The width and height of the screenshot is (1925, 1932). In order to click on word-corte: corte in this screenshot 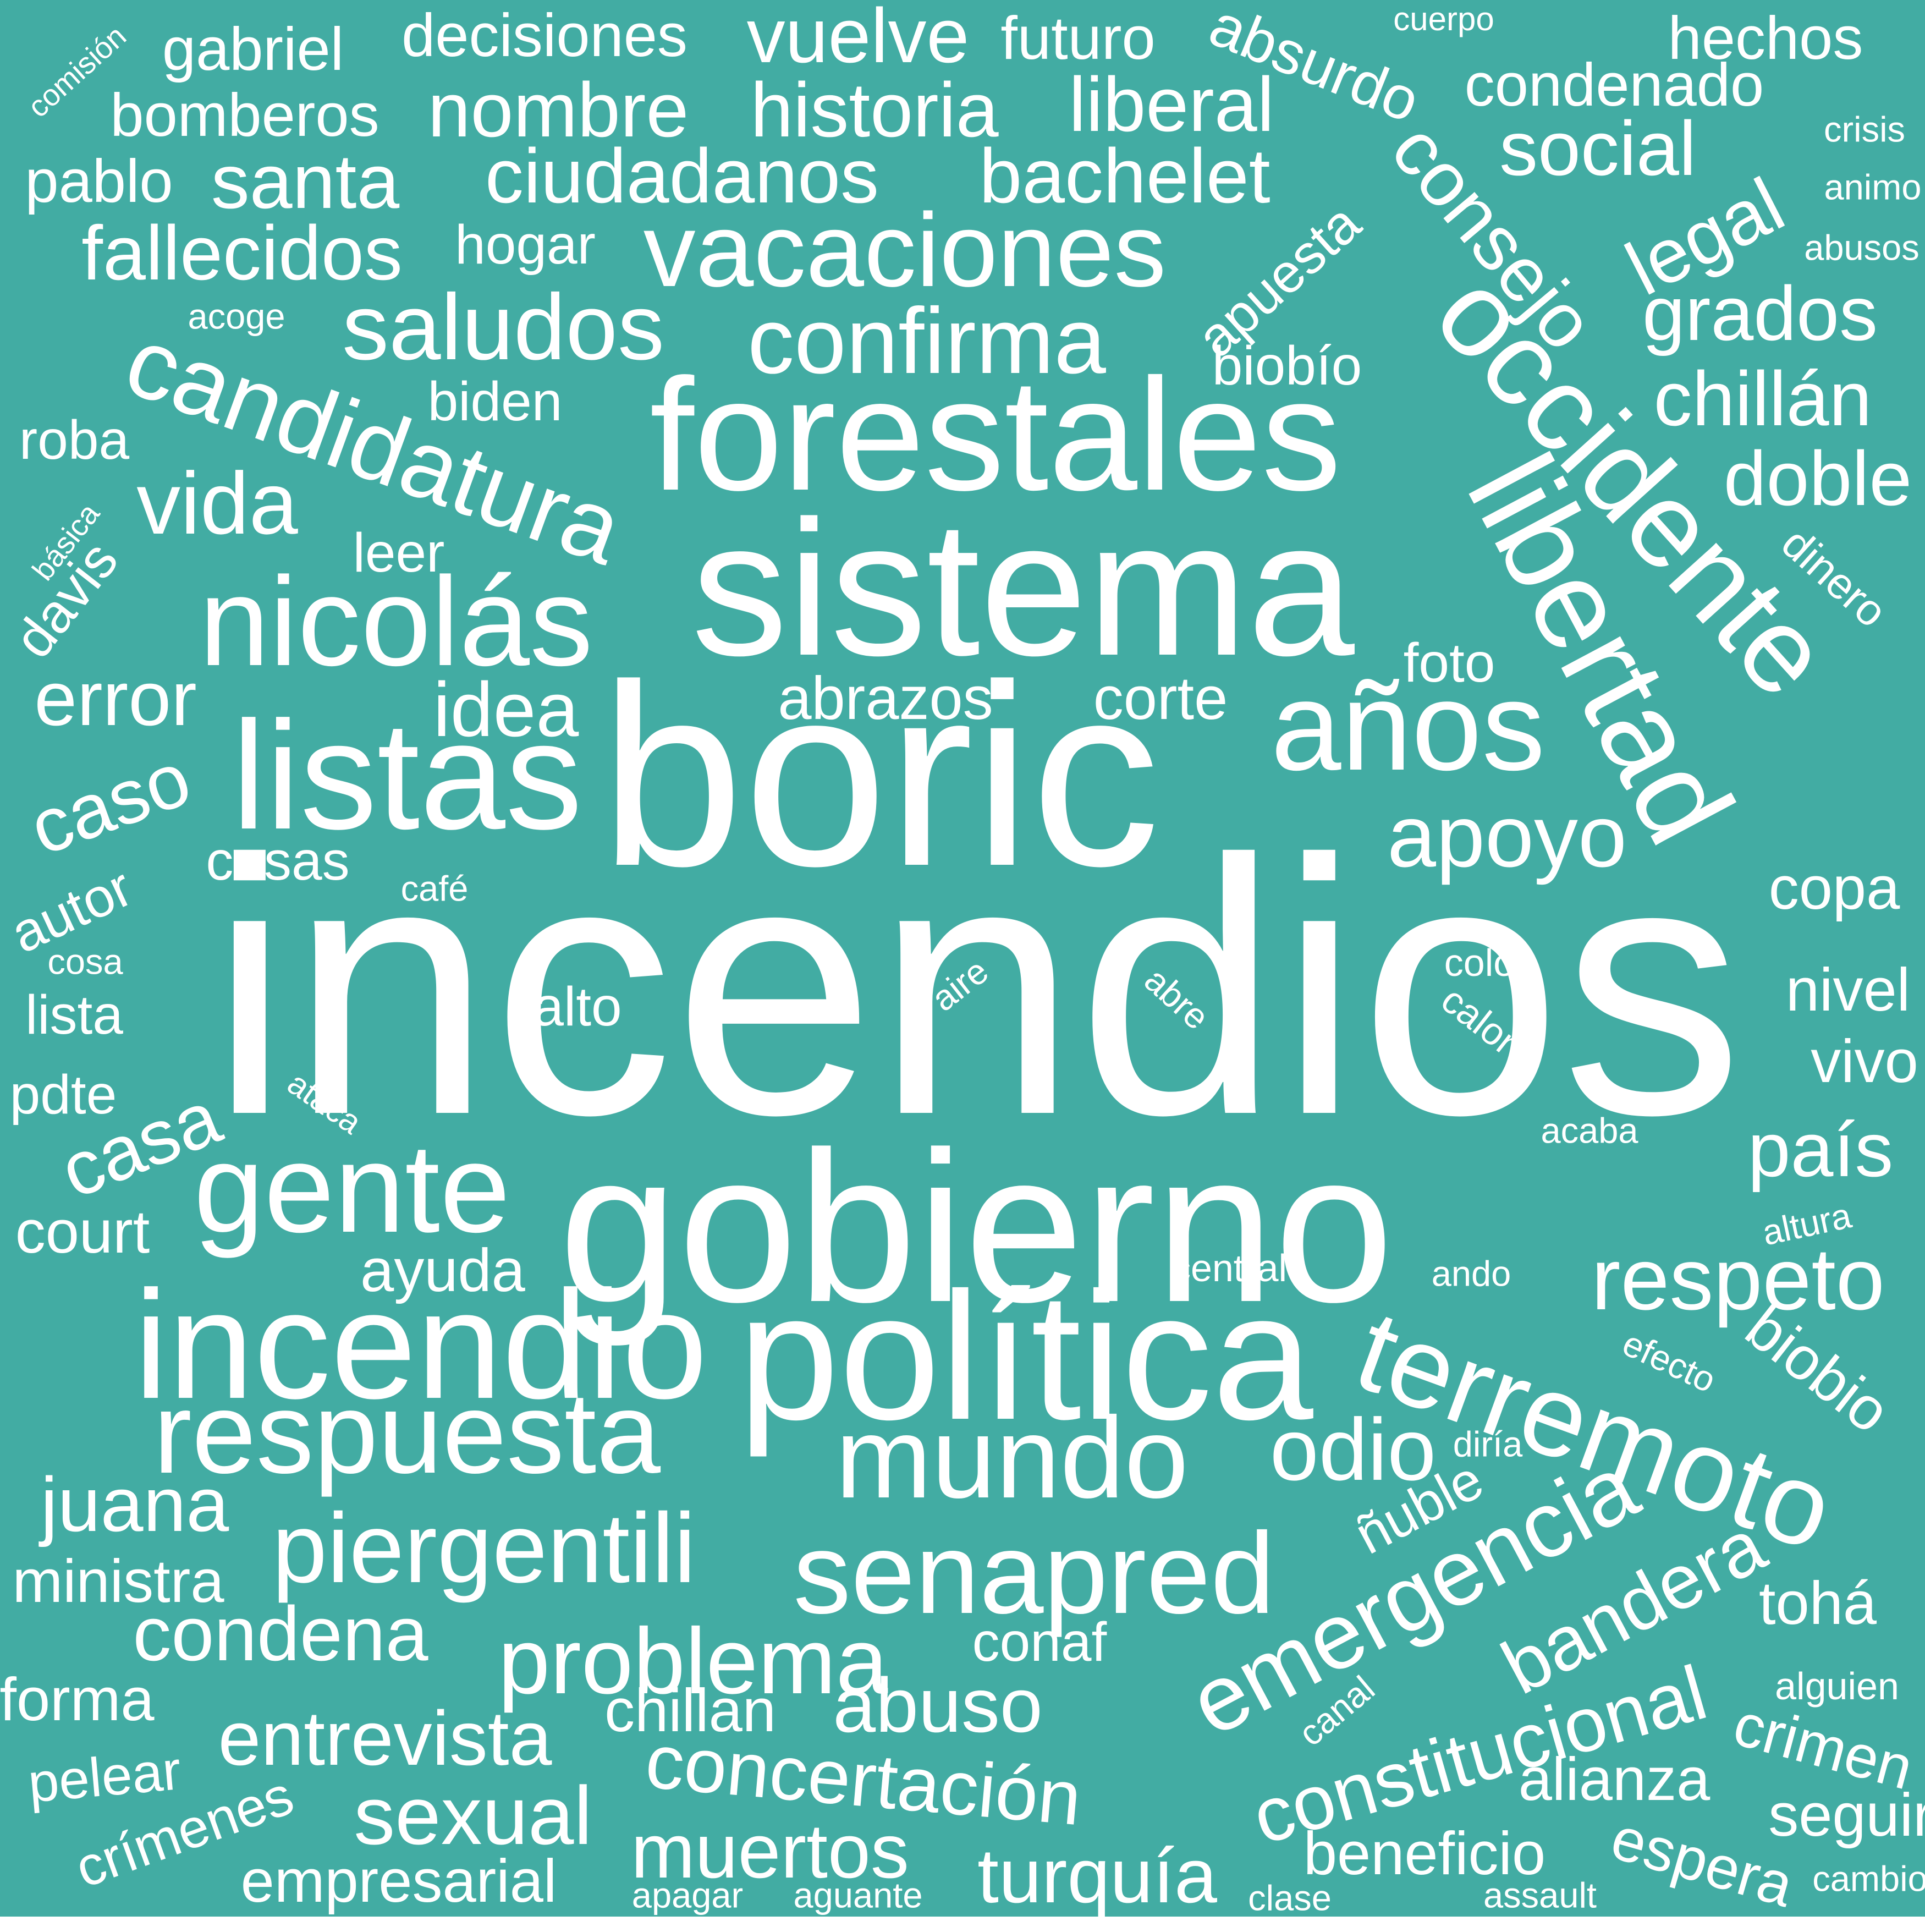, I will do `click(1160, 698)`.